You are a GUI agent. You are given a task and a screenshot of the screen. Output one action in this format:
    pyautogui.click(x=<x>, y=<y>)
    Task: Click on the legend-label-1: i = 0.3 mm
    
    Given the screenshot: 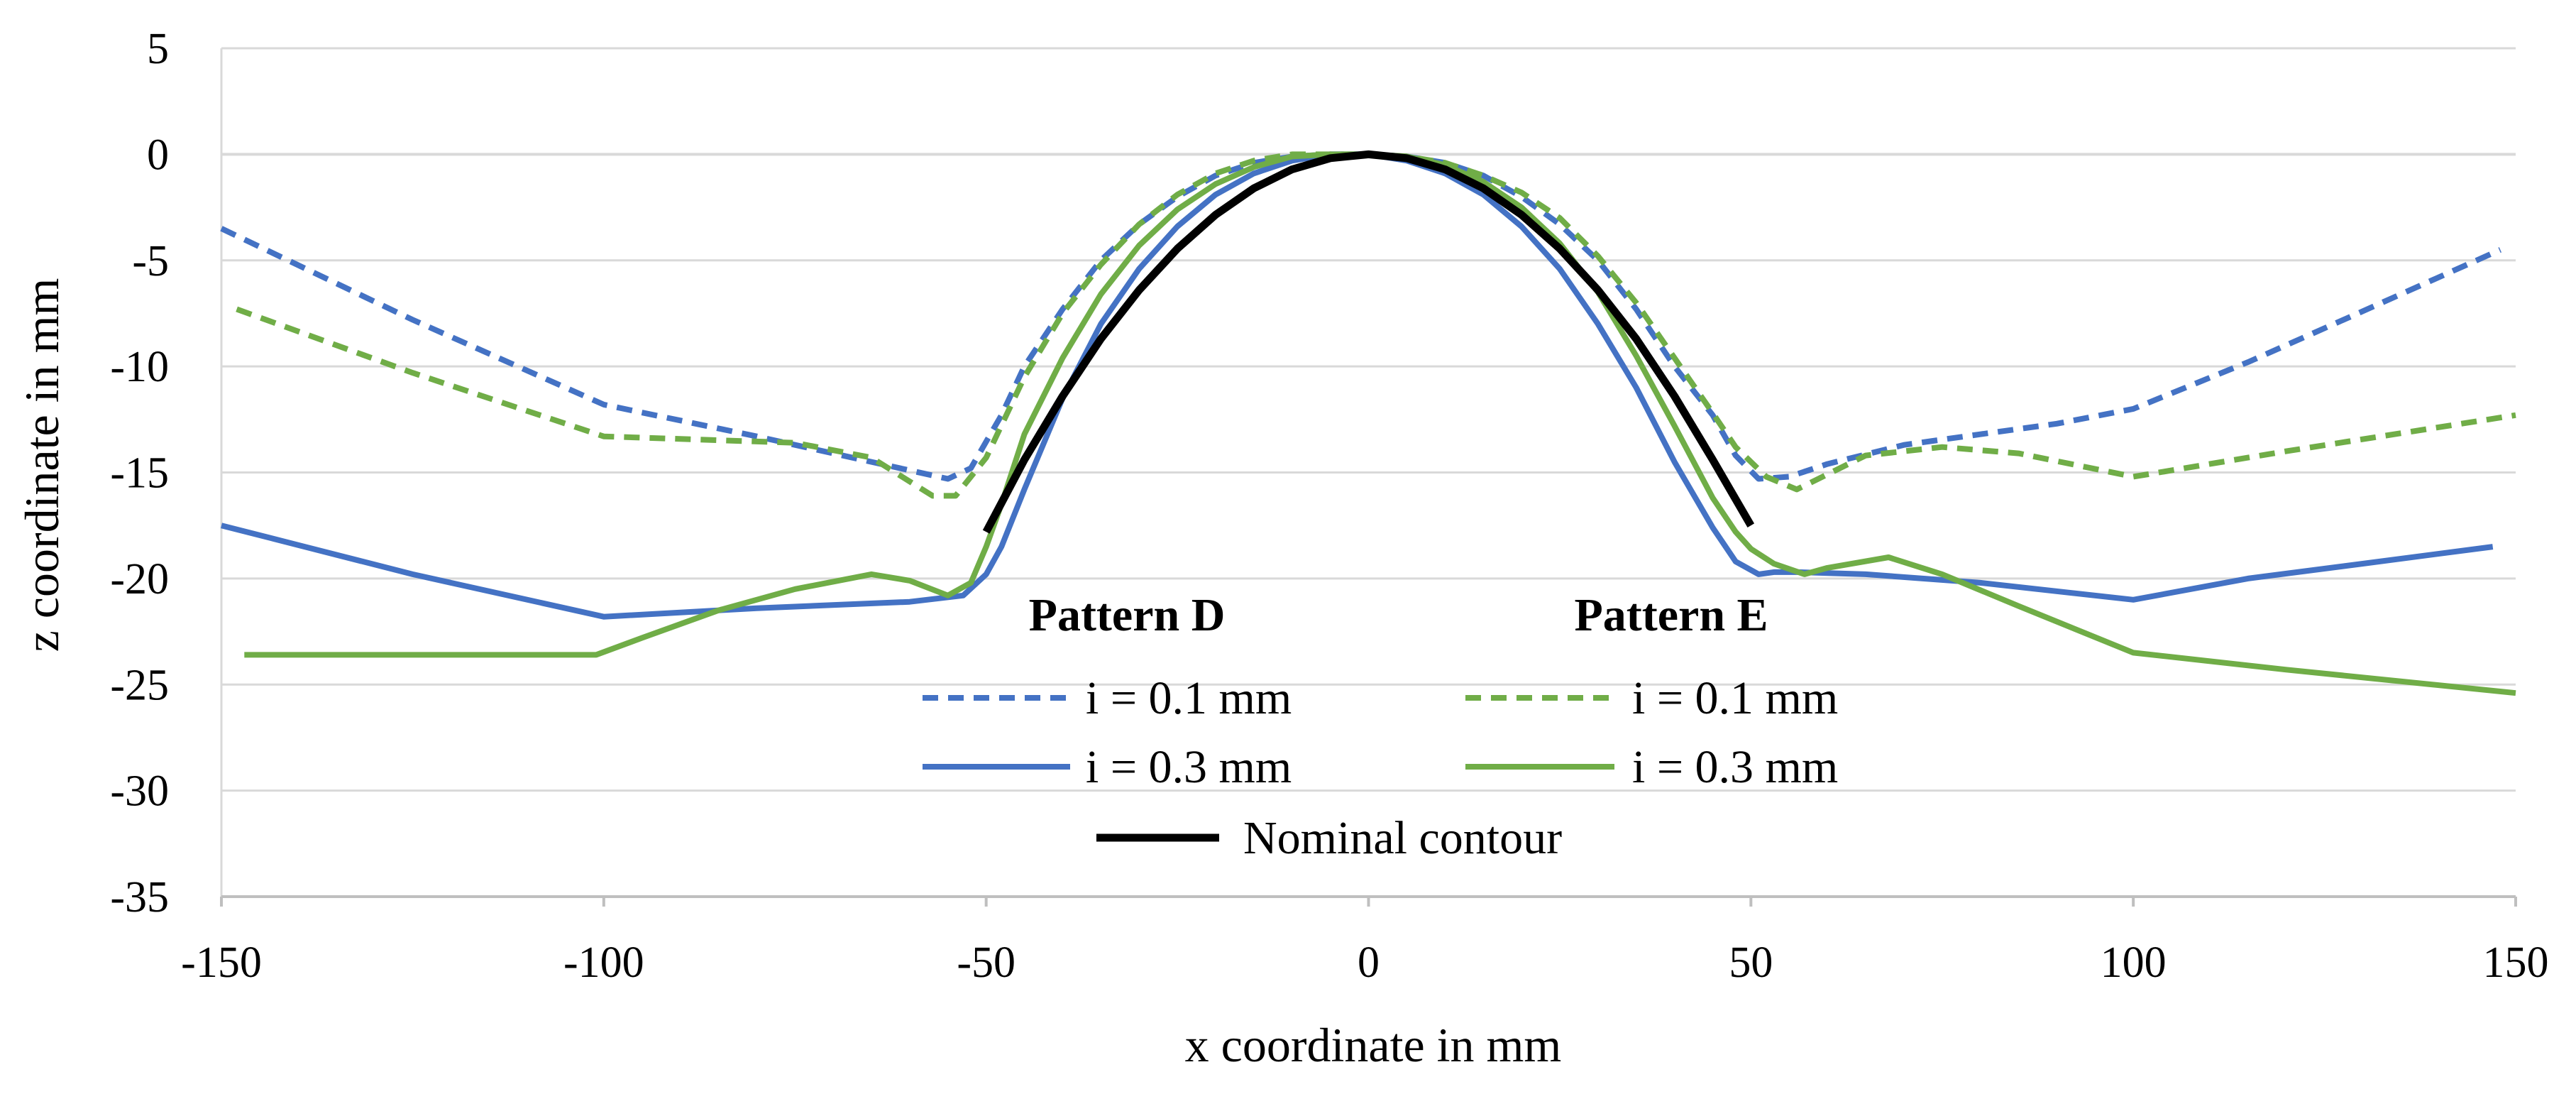 What is the action you would take?
    pyautogui.click(x=1189, y=767)
    